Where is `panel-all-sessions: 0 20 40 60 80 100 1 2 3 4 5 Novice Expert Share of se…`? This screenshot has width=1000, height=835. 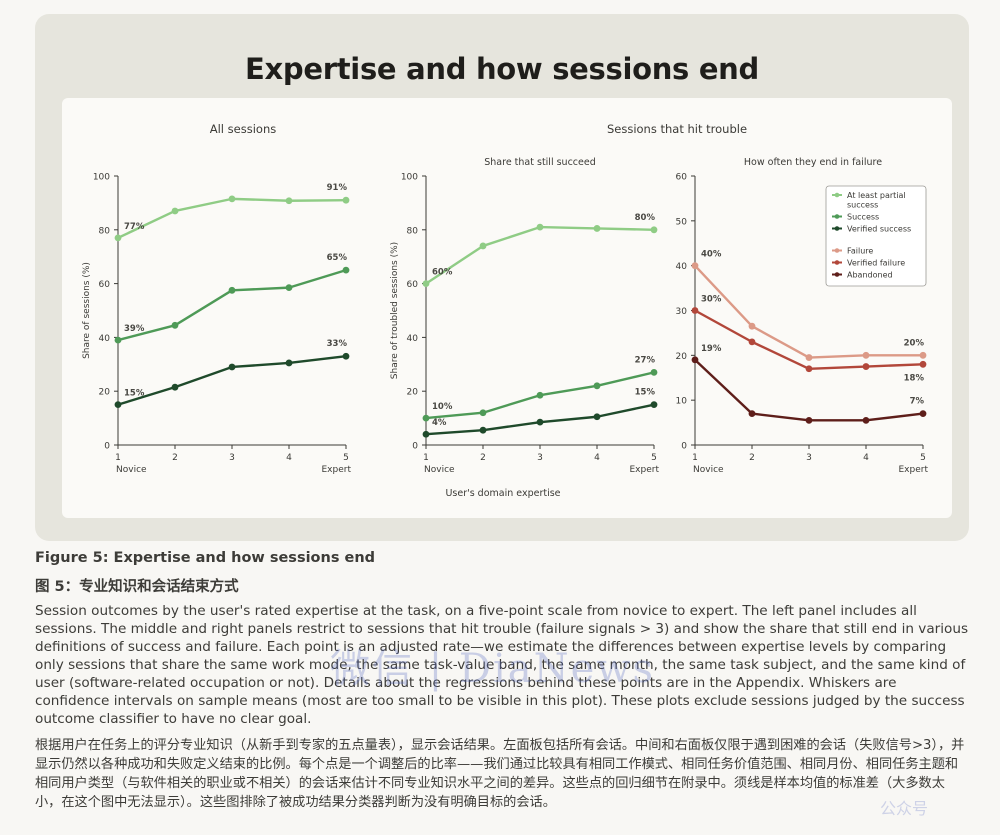
panel-all-sessions: 0 20 40 60 80 100 1 2 3 4 5 Novice Expert Share of se… is located at coordinates (216, 324).